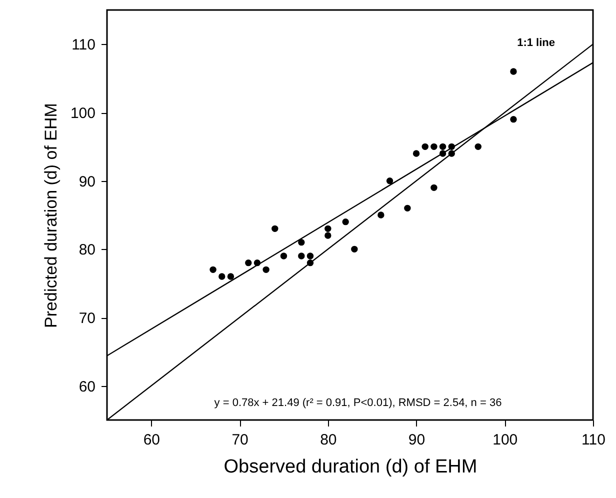 This screenshot has height=498, width=616. What do you see at coordinates (50, 215) in the screenshot?
I see `y-axis-title: Predicted duration (d) of EHM` at bounding box center [50, 215].